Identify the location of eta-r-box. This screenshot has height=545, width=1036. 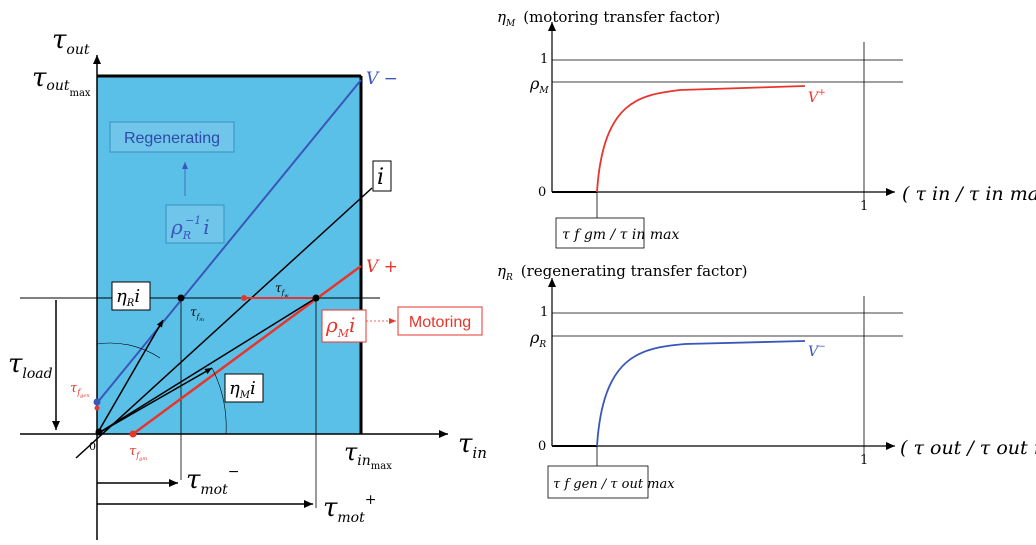
(131, 296).